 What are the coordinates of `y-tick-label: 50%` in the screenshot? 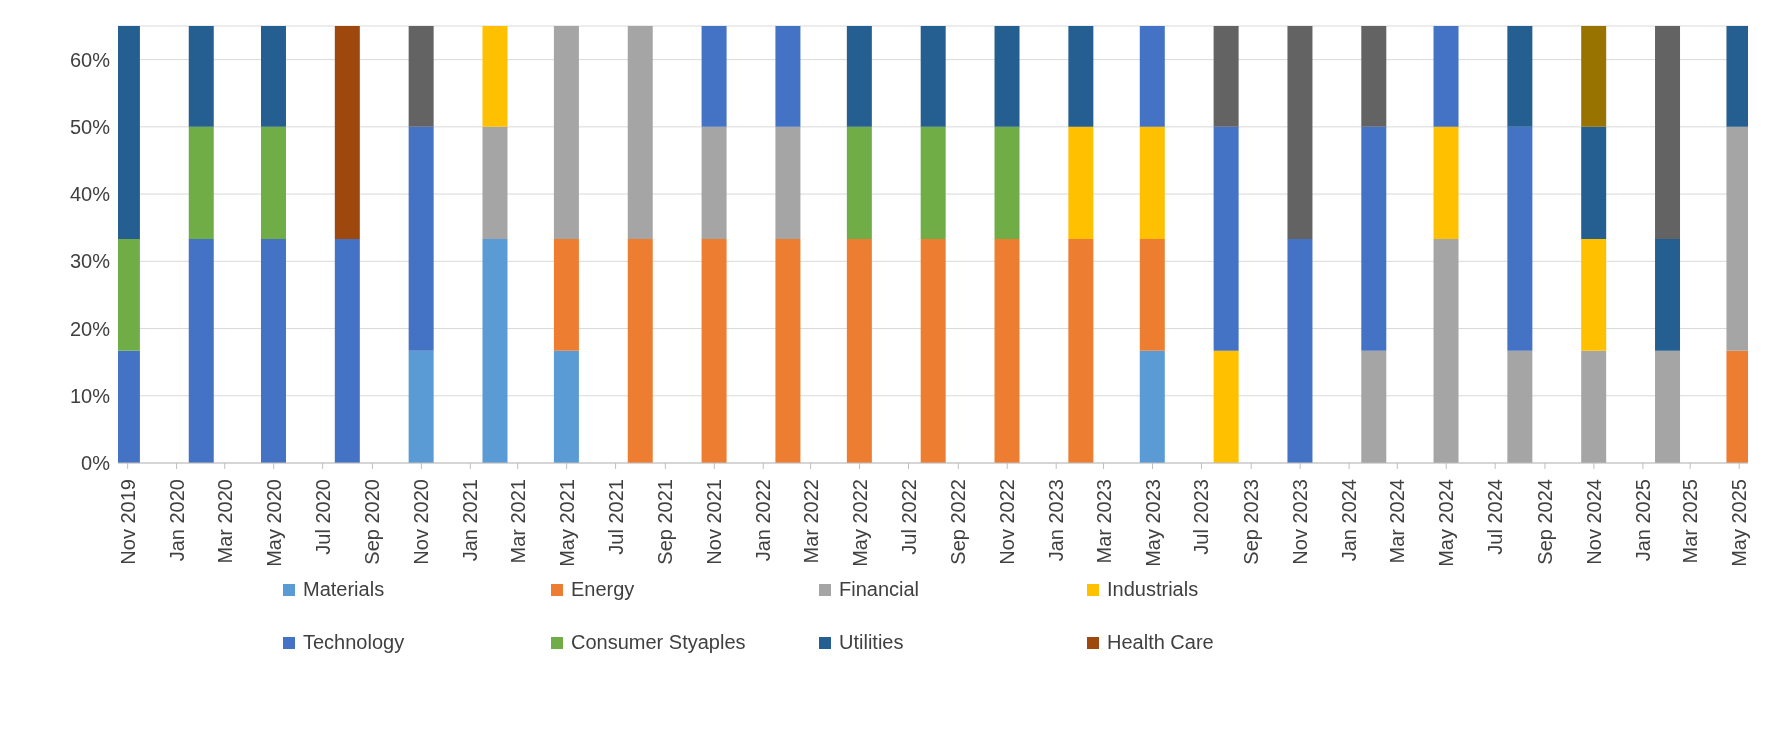 It's located at (90, 126).